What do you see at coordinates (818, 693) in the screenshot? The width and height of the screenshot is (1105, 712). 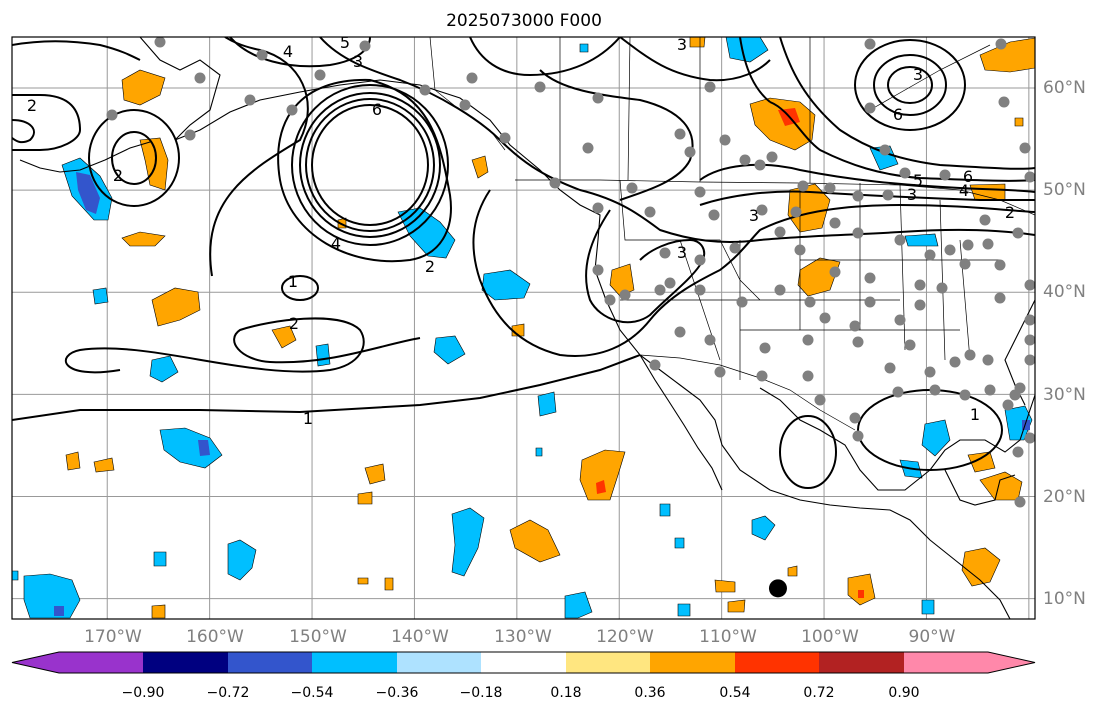 I see `colorbar-tick-label: 0.72` at bounding box center [818, 693].